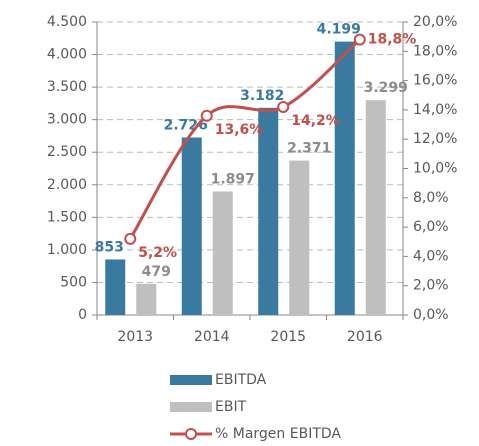 Image resolution: width=479 pixels, height=446 pixels. Describe the element at coordinates (262, 96) in the screenshot. I see `data-label: 3.182` at that location.